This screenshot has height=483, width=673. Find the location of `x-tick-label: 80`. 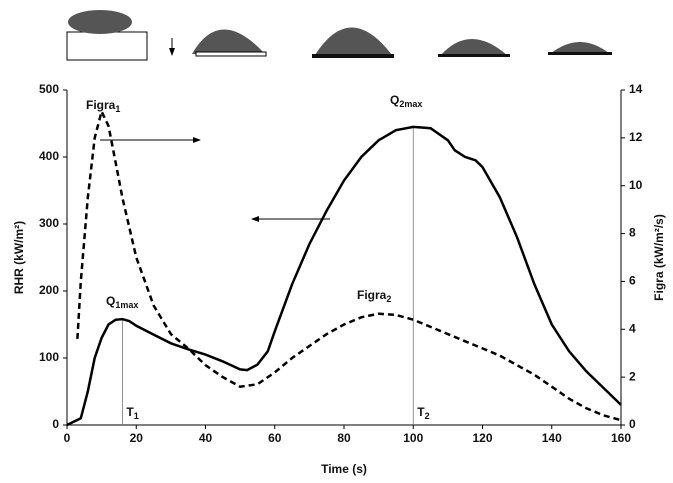

x-tick-label: 80 is located at coordinates (344, 438).